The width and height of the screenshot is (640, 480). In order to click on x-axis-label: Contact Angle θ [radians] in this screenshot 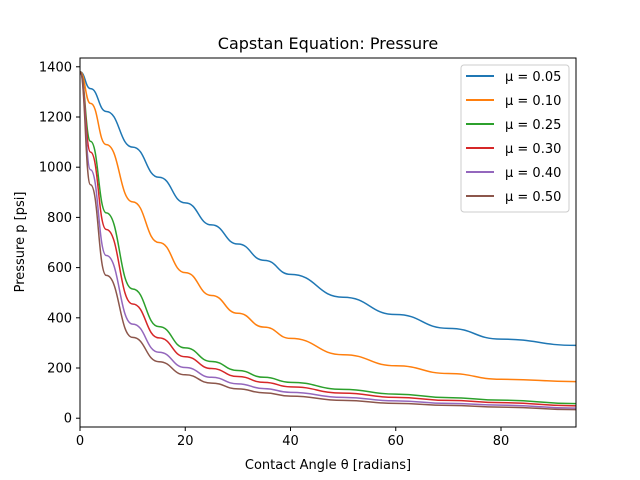, I will do `click(328, 465)`.